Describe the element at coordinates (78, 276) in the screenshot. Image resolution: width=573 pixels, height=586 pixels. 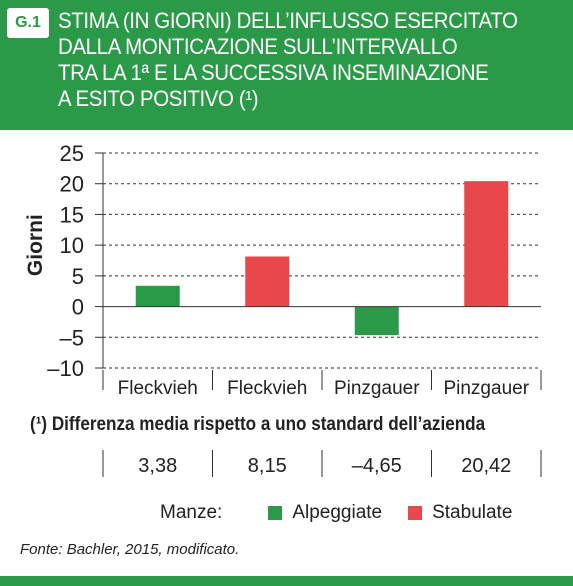
I see `y-tick-label: 5` at that location.